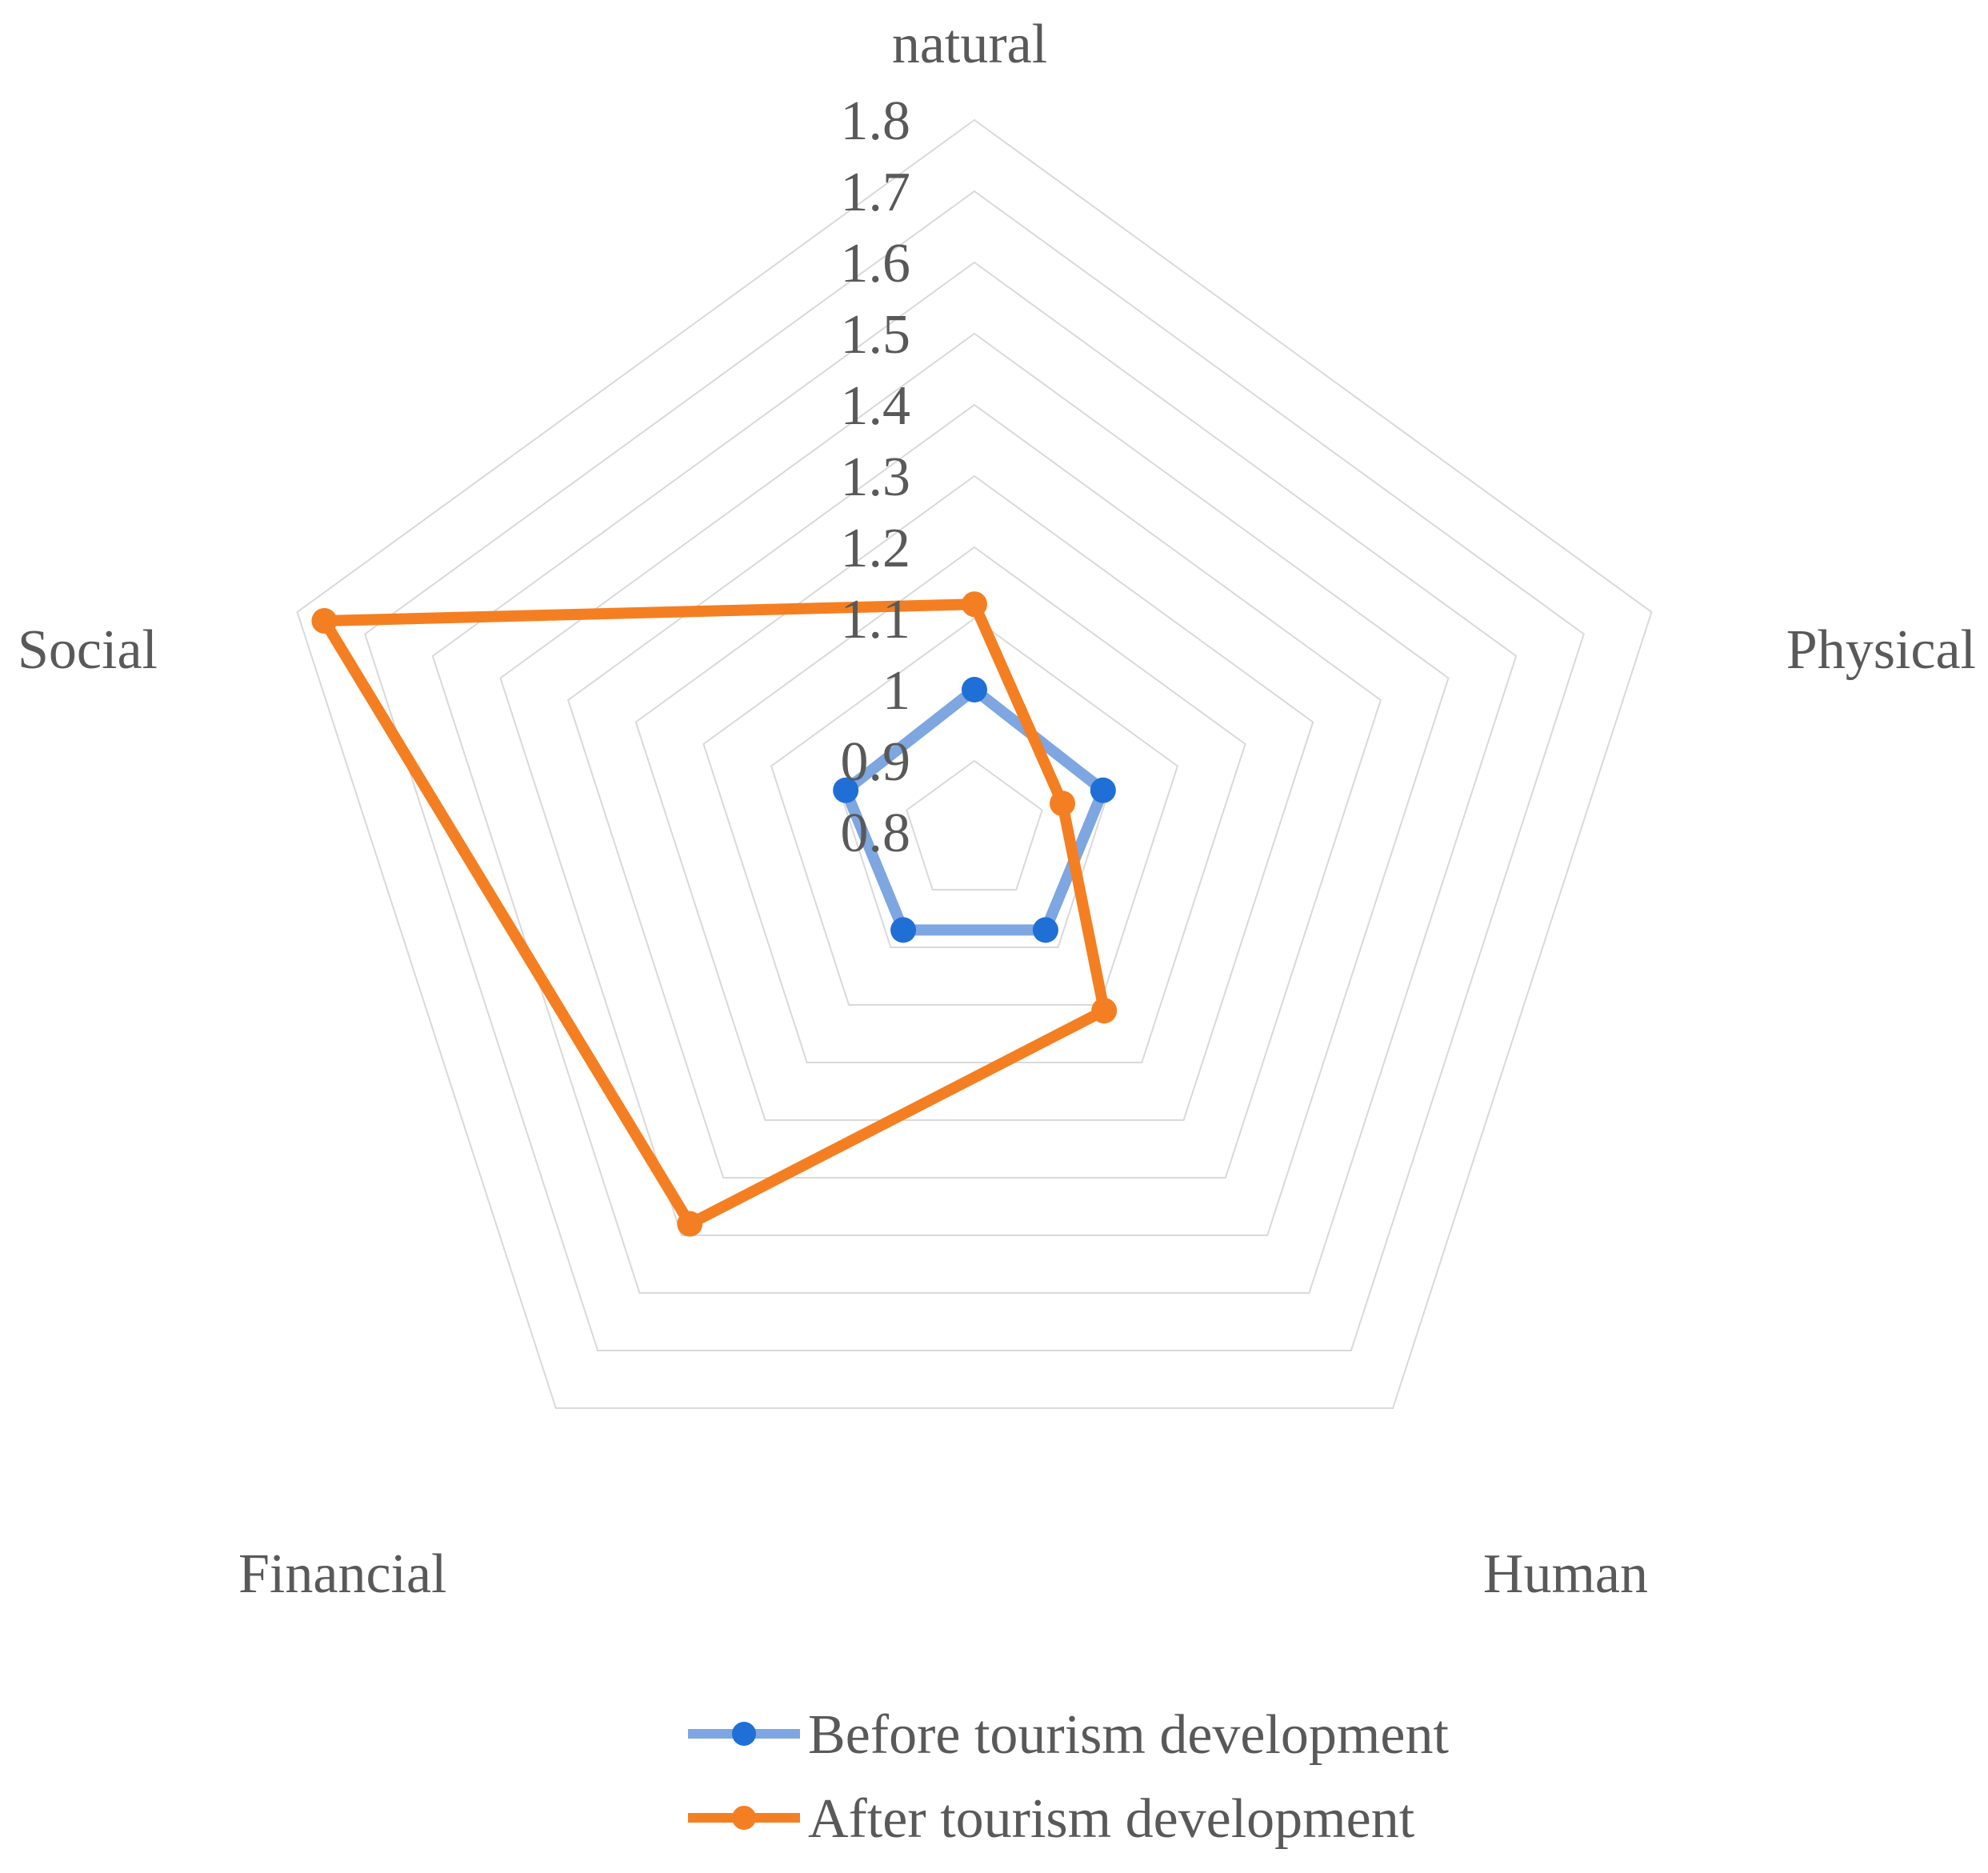 The height and width of the screenshot is (1873, 1988). I want to click on radial-tick-labels: 0.8 0.9 1 1.1 1.2 1.3 1.4 1.5 1.6 1.7 1.8, so click(876, 477).